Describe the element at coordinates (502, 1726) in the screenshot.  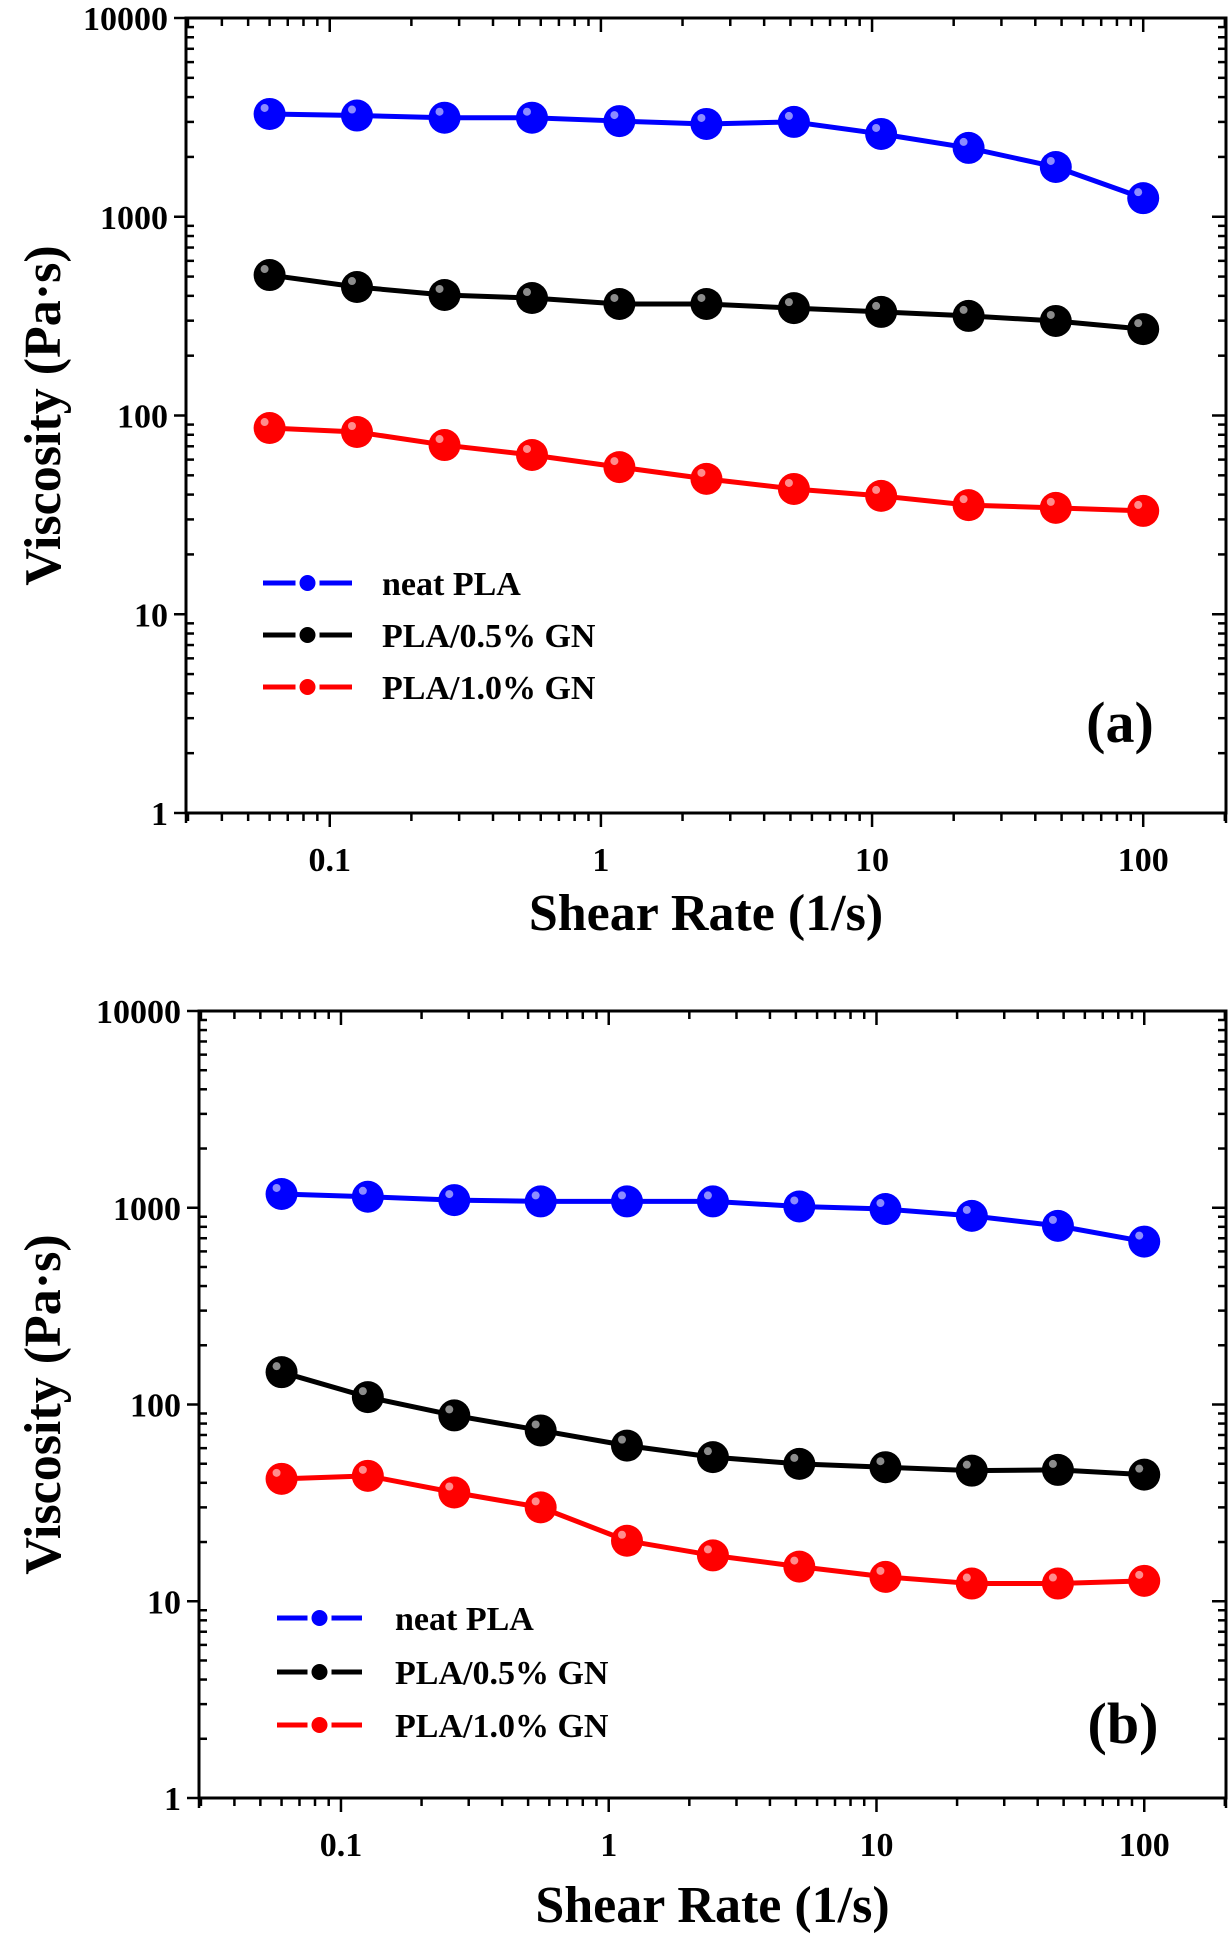
I see `legend-label: PLA/1.0% GN` at that location.